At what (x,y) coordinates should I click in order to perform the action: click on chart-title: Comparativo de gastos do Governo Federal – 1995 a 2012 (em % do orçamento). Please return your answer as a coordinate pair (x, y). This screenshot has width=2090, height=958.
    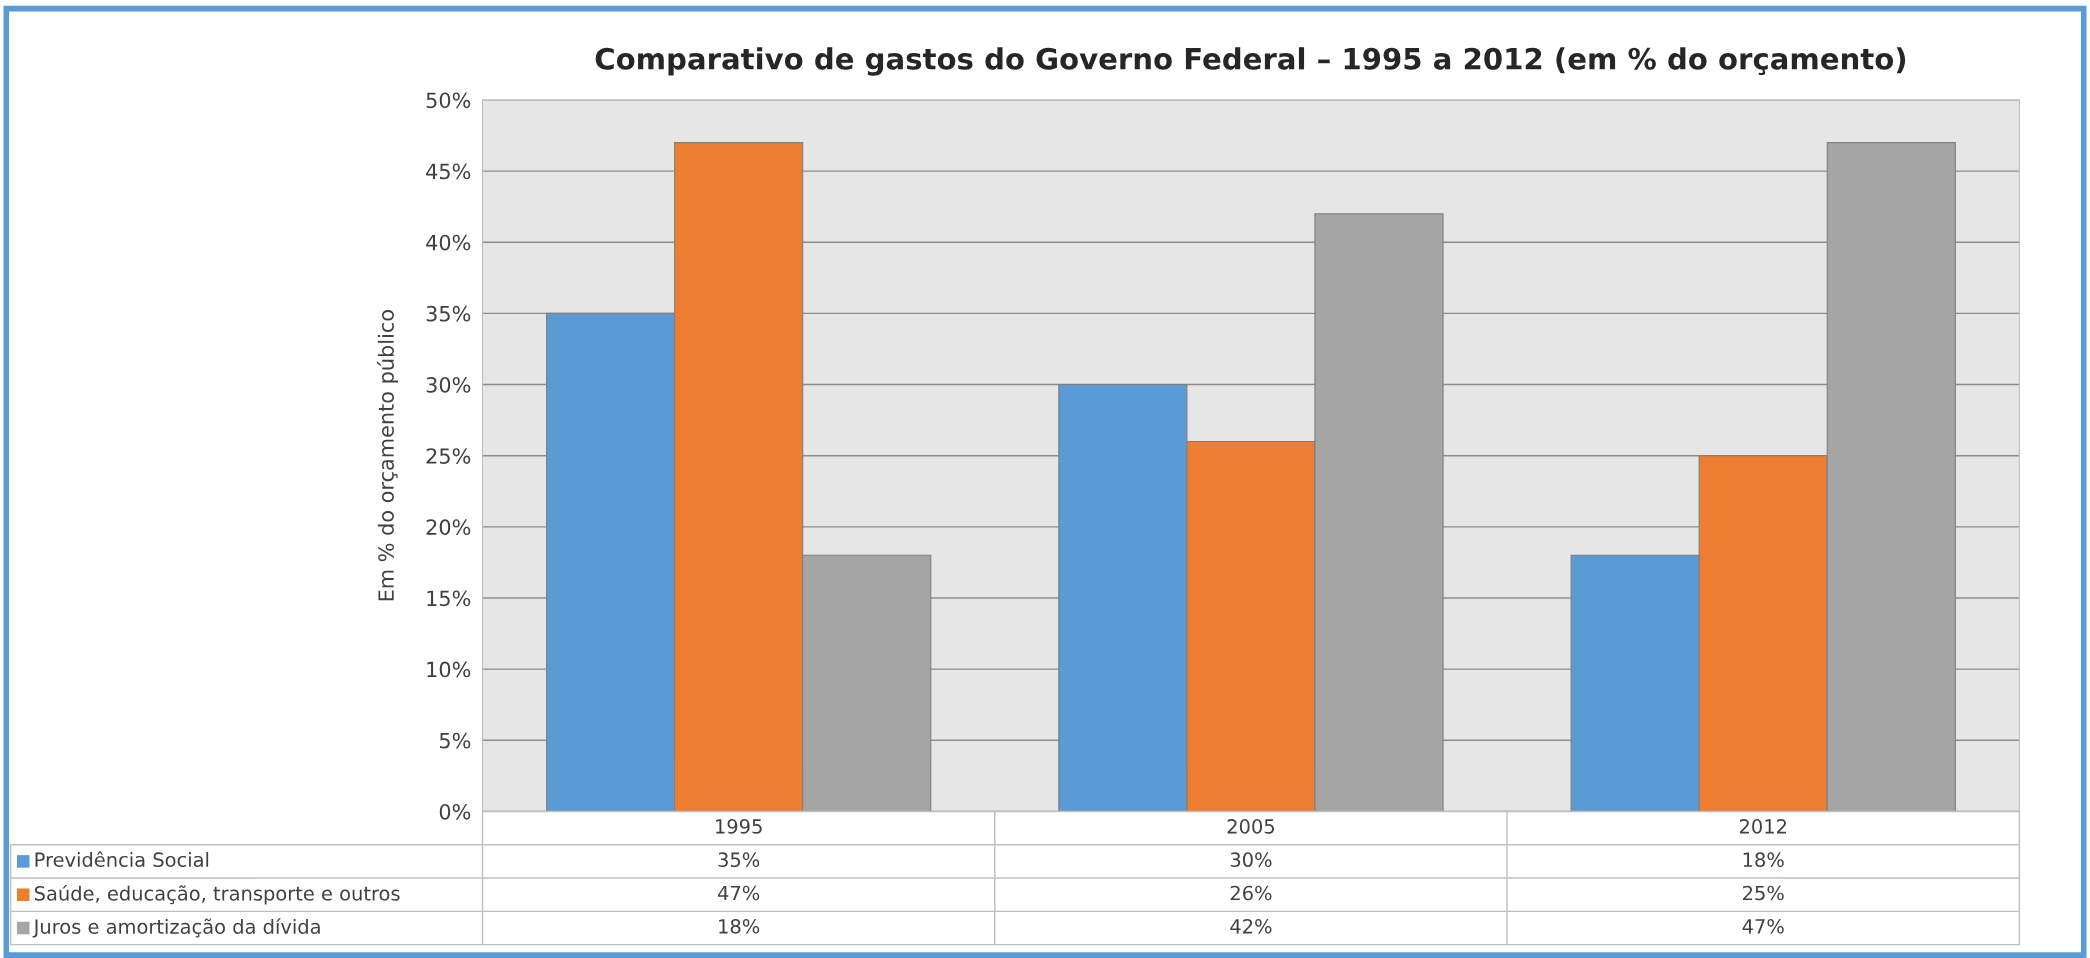
    Looking at the image, I should click on (1250, 61).